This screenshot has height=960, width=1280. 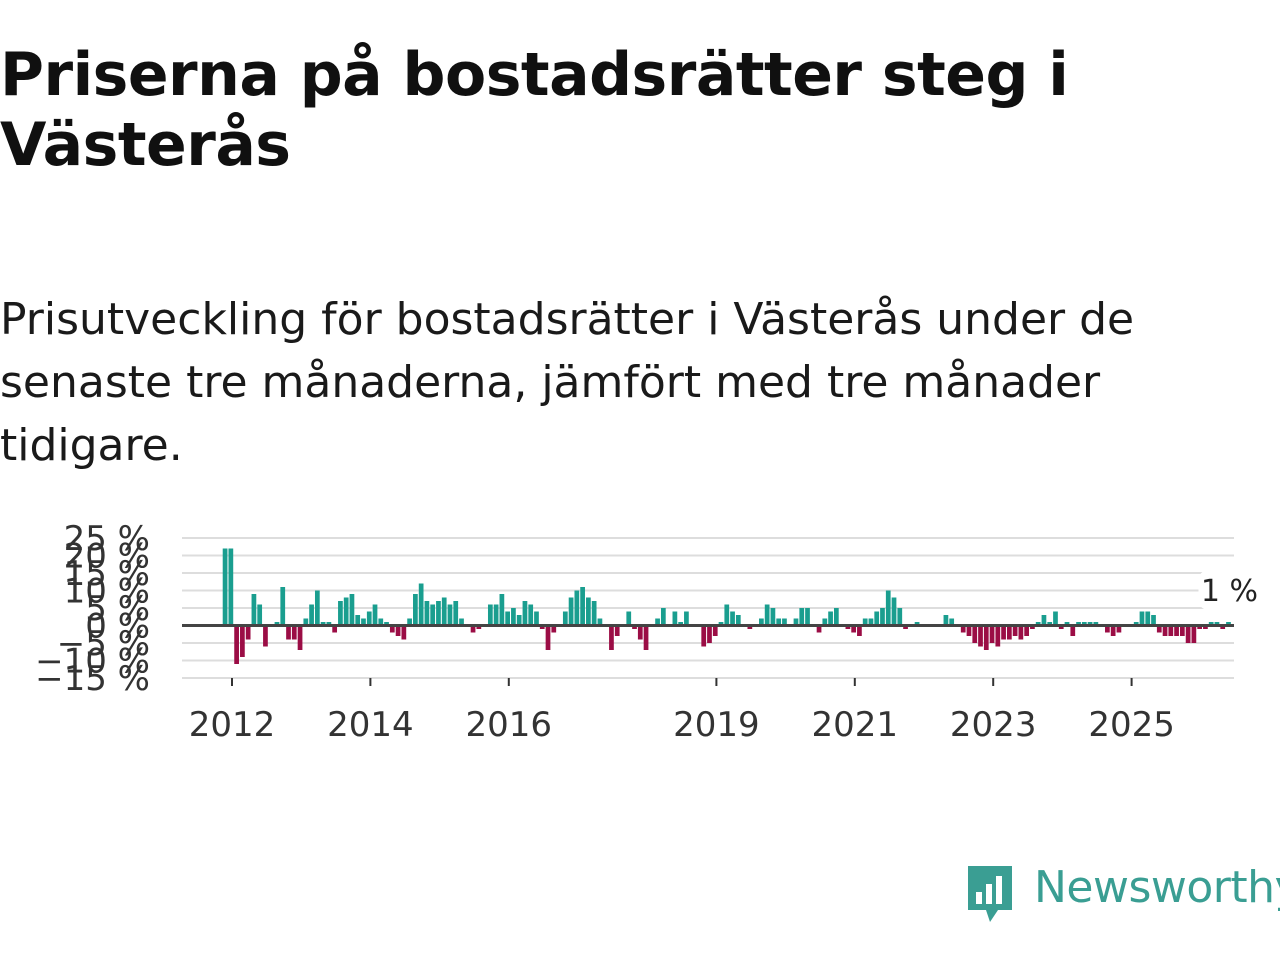 I want to click on logo-text: Newsworthy, so click(x=1157, y=887).